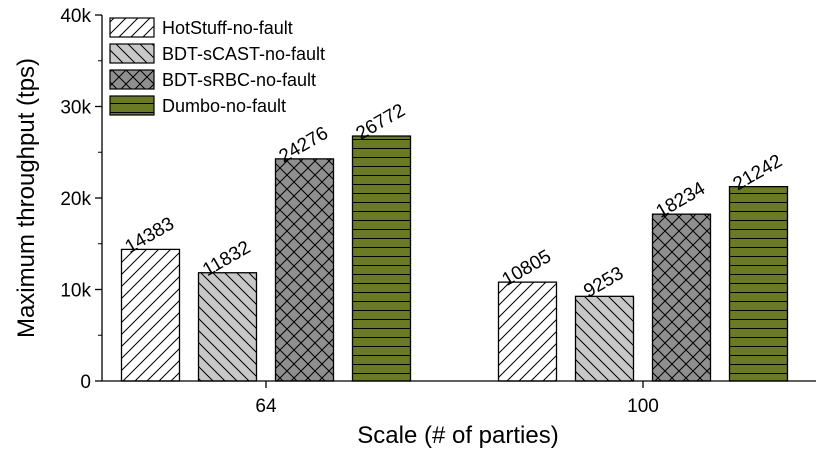 Image resolution: width=829 pixels, height=454 pixels. What do you see at coordinates (643, 406) in the screenshot?
I see `x-tick-label: 100` at bounding box center [643, 406].